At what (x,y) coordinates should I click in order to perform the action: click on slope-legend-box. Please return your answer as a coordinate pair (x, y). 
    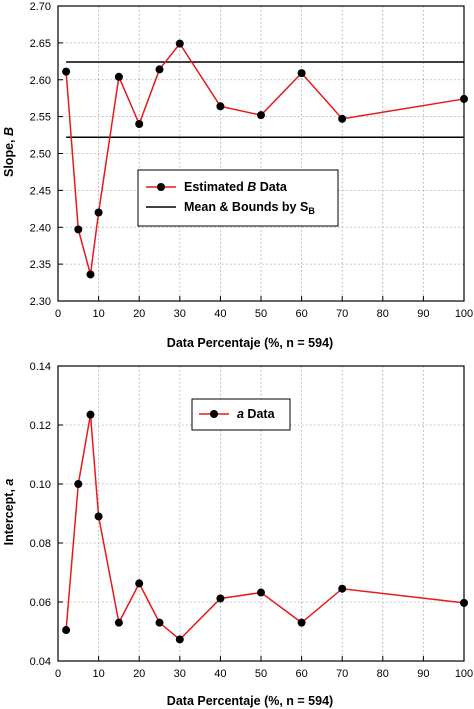
    Looking at the image, I should click on (238, 198).